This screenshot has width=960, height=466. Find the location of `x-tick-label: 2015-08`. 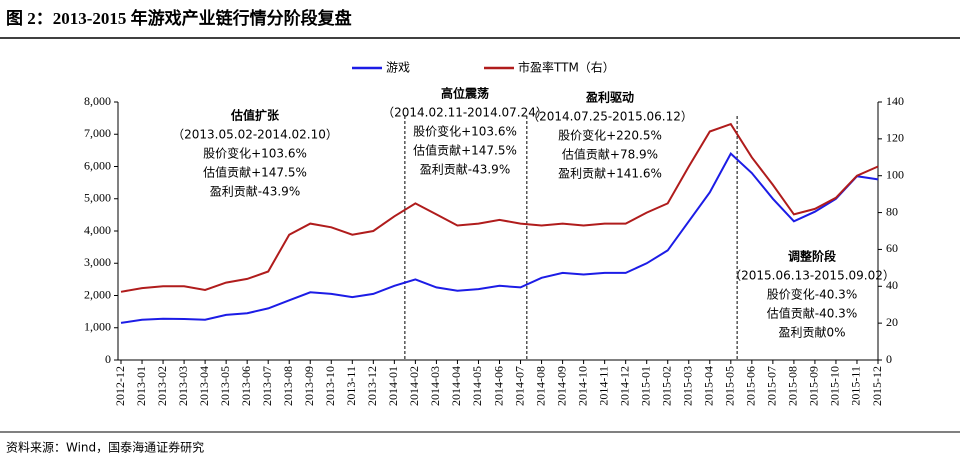

x-tick-label: 2015-08 is located at coordinates (793, 386).